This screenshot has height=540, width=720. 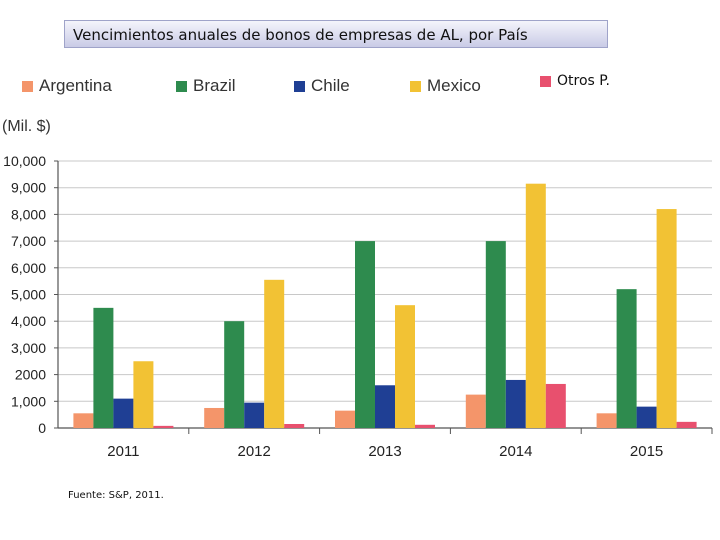 I want to click on x-tick-label: 2013, so click(x=384, y=451).